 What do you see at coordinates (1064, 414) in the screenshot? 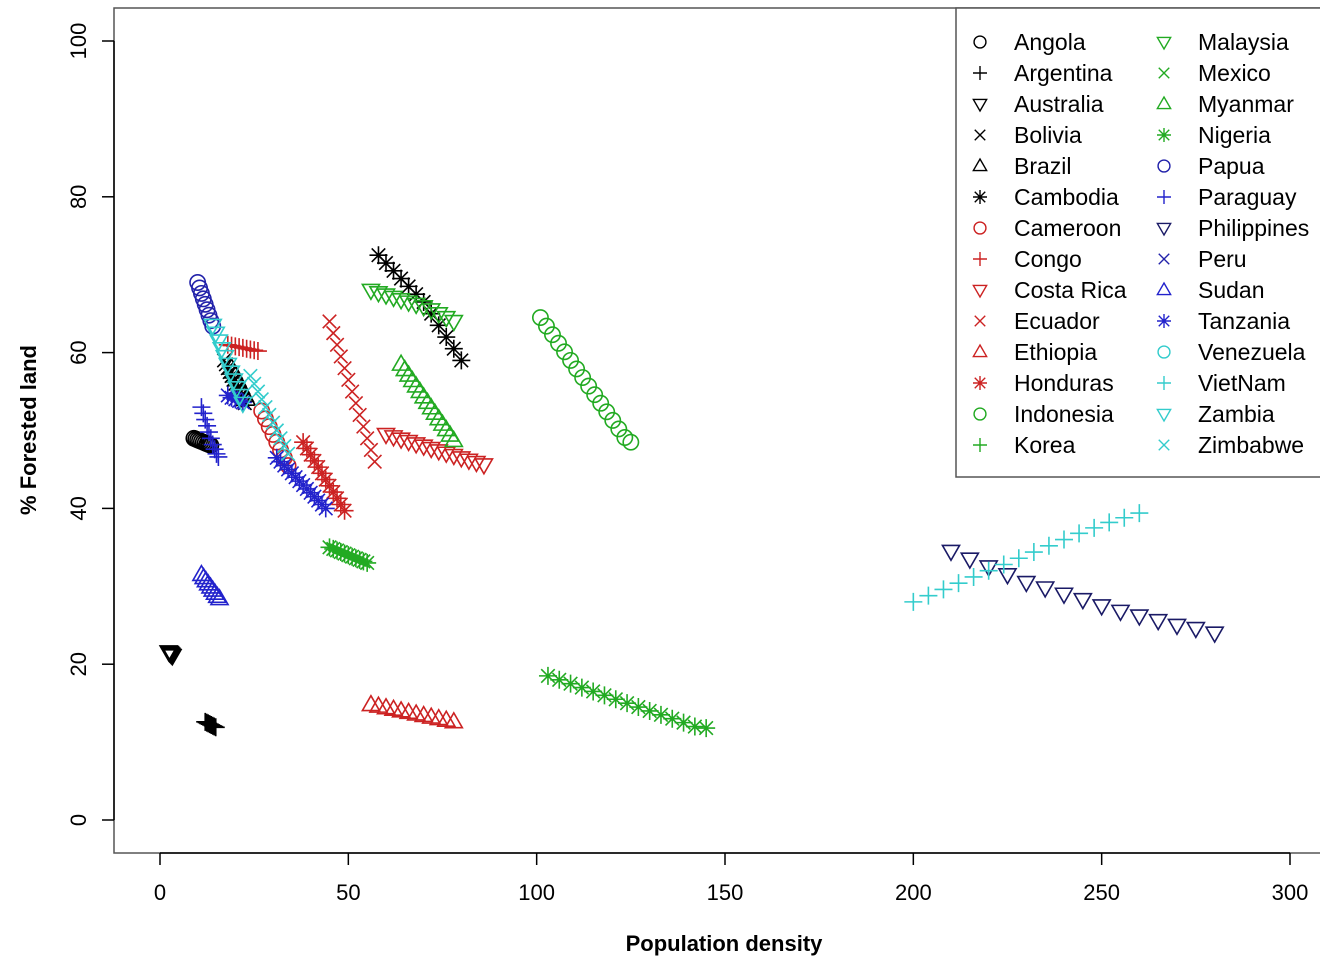
I see `legend-label: Indonesia` at bounding box center [1064, 414].